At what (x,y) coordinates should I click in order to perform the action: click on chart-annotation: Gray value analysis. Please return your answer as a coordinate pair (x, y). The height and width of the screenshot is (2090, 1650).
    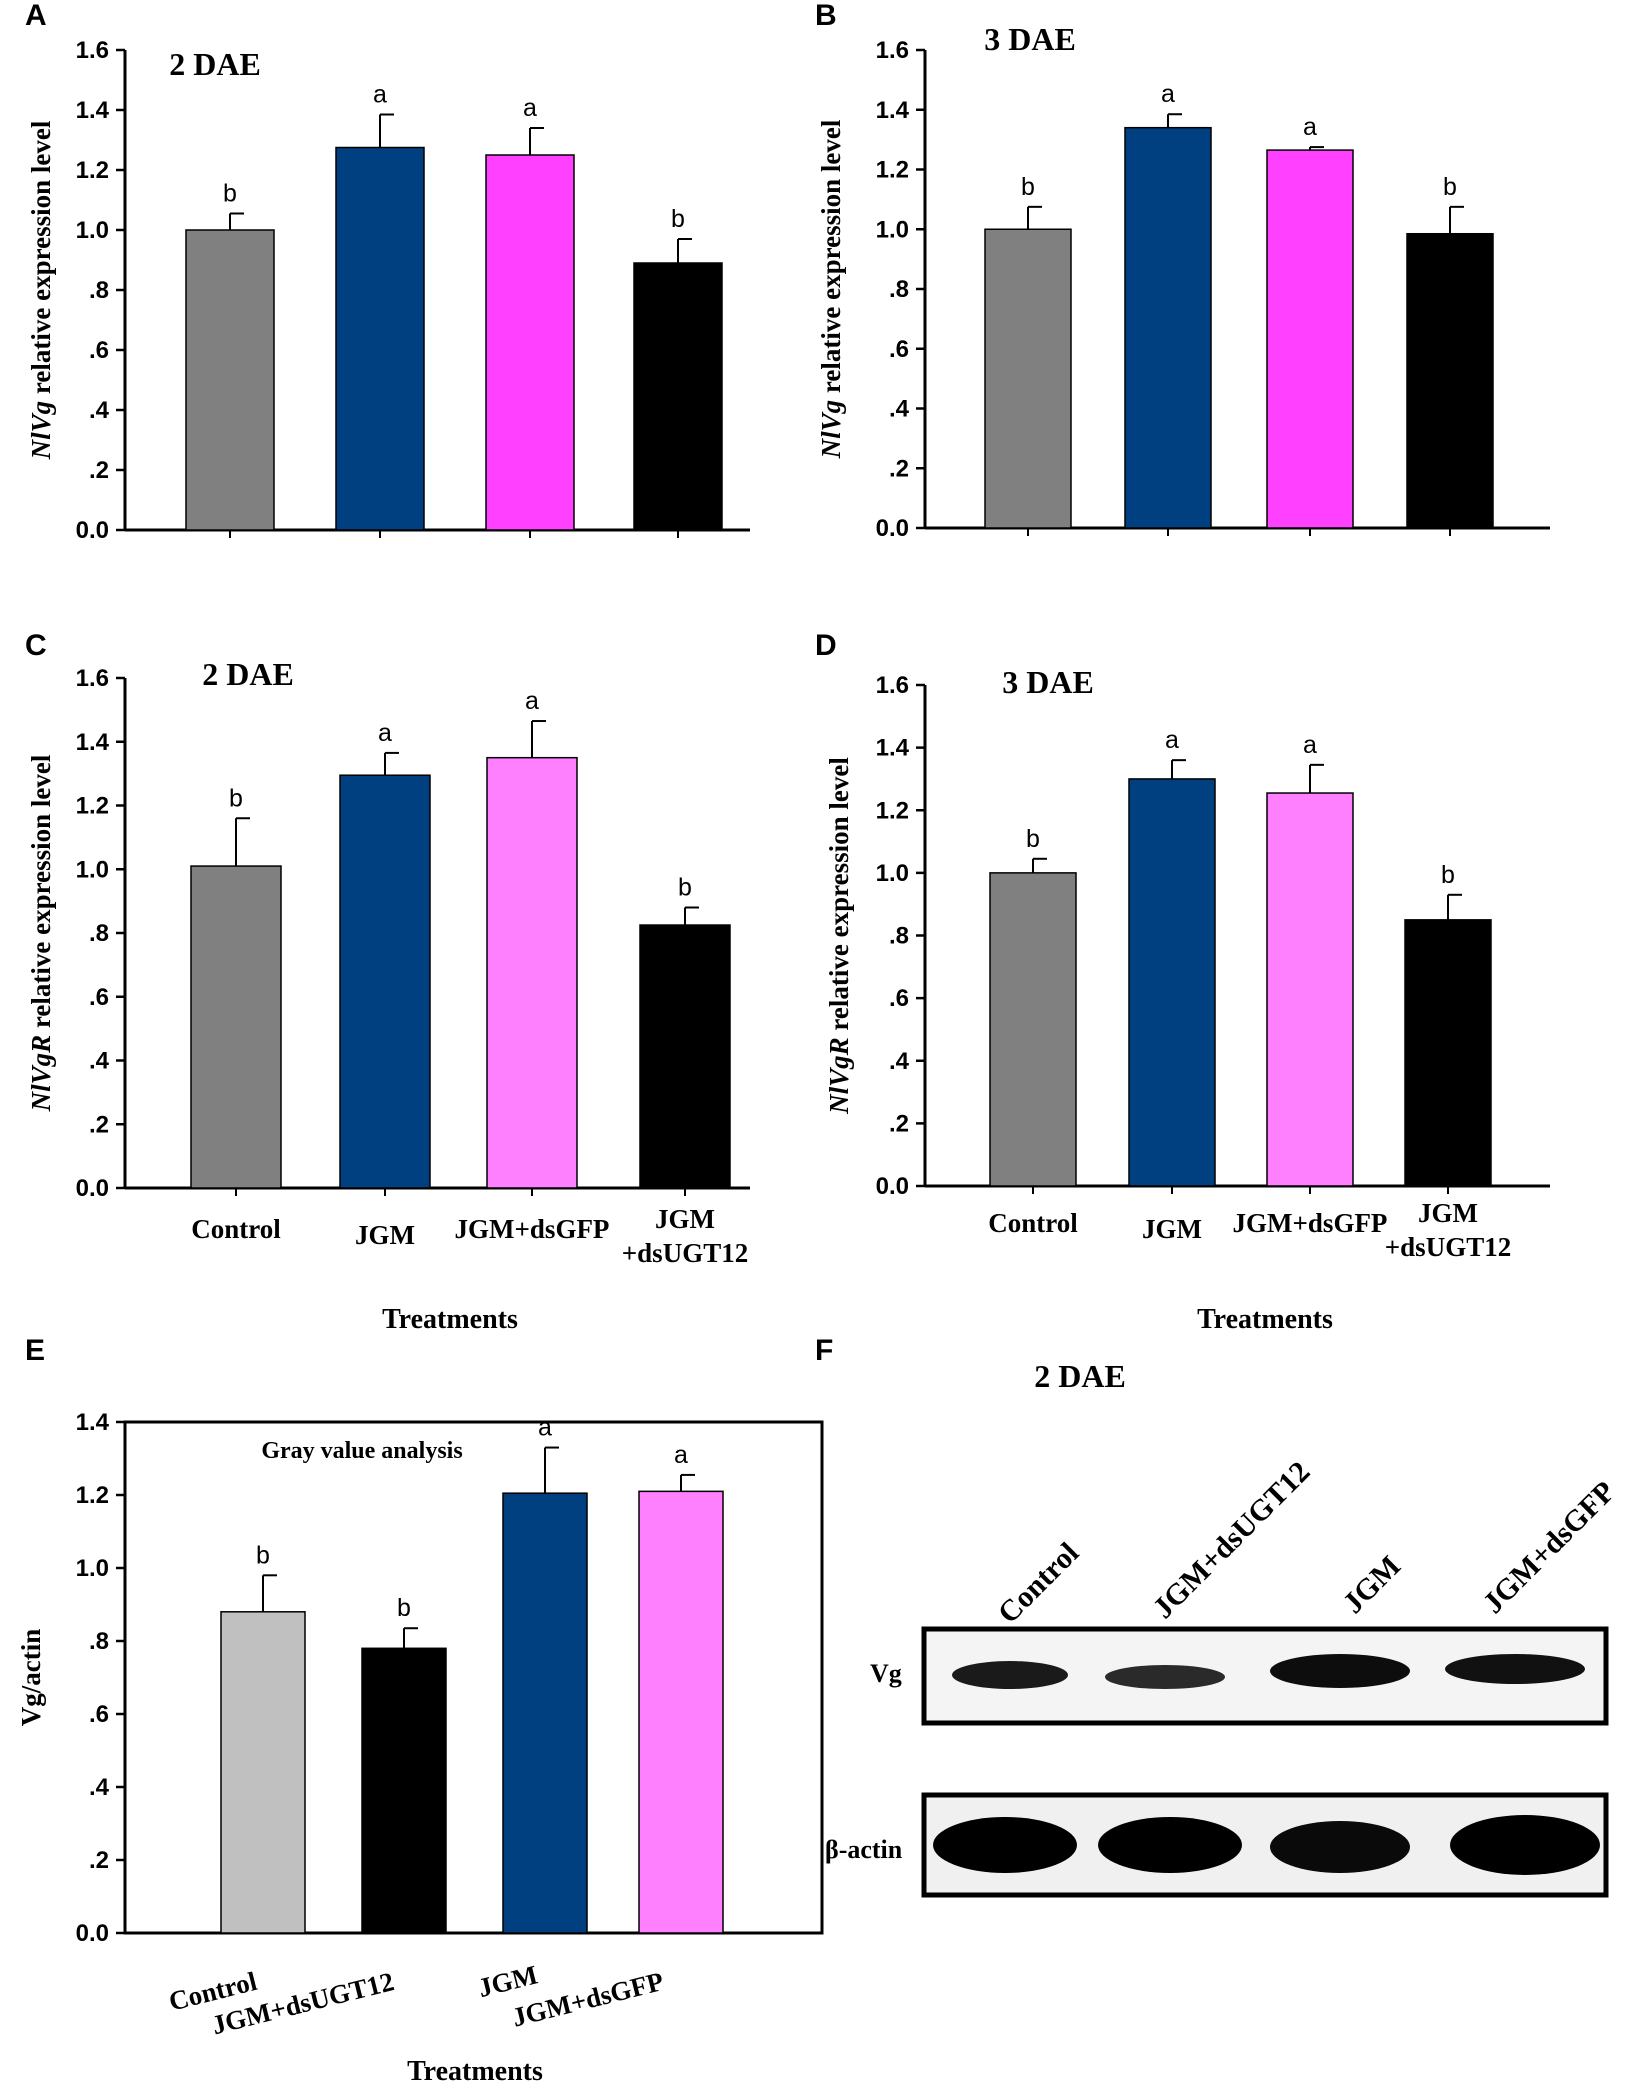
    Looking at the image, I should click on (361, 1451).